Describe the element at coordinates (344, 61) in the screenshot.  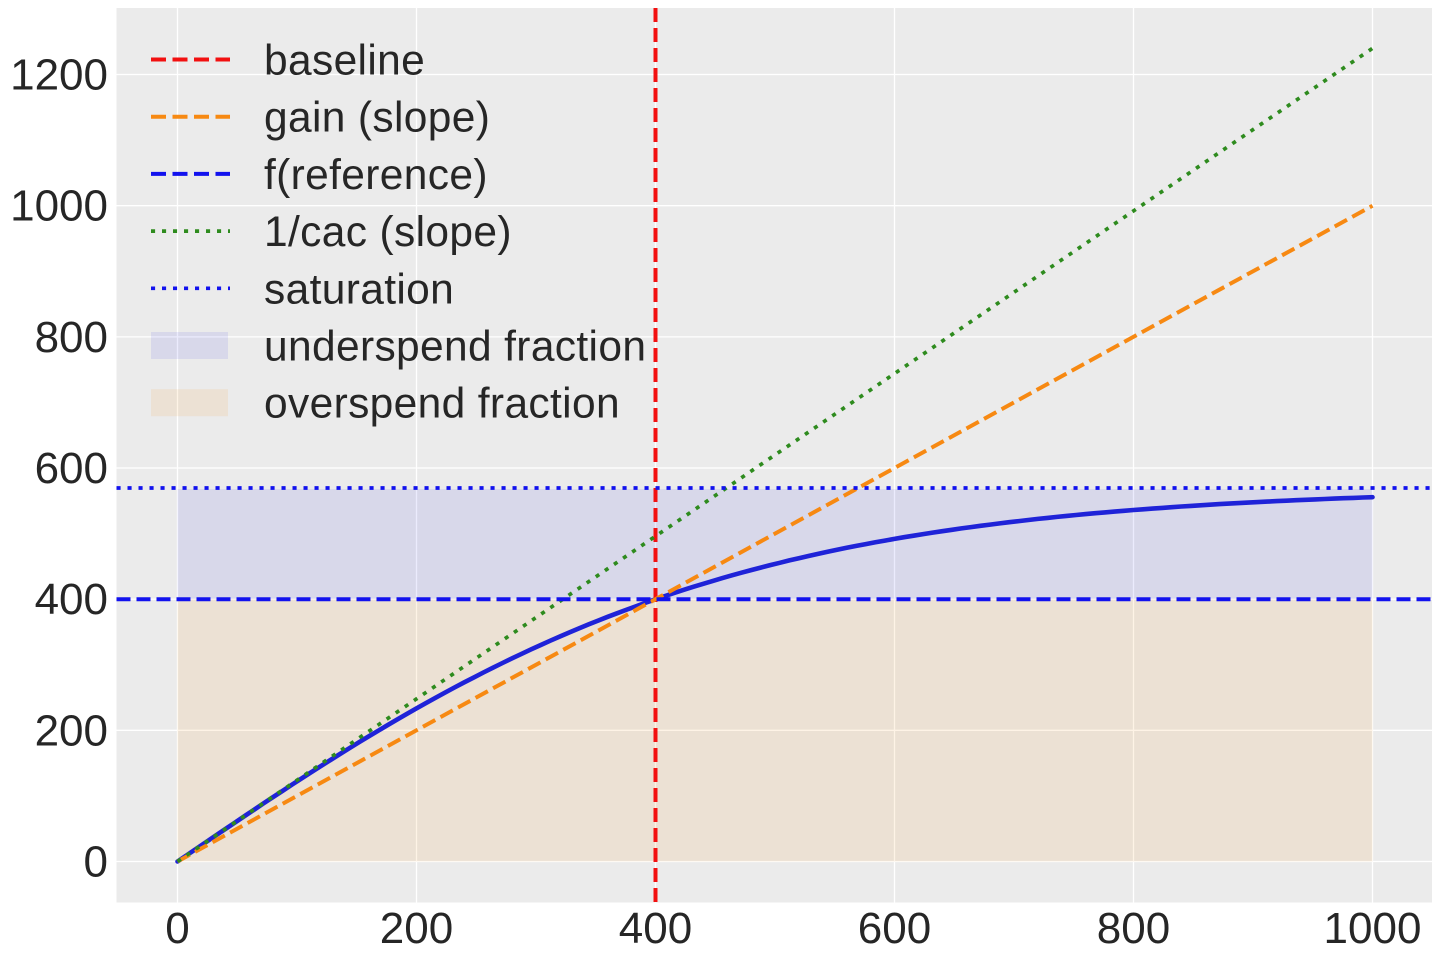
I see `svg-text: baseline` at that location.